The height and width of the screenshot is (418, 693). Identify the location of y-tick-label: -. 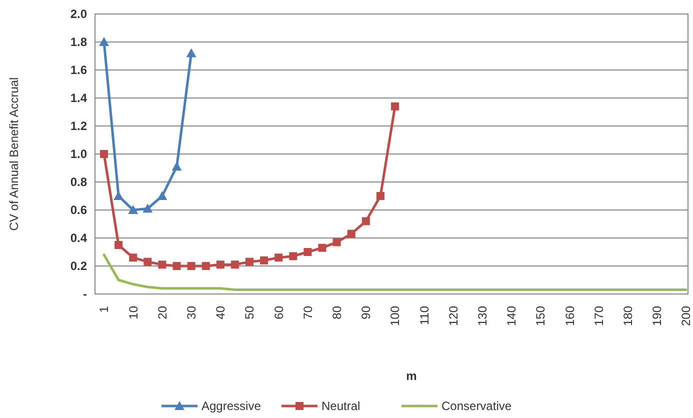
(85, 294).